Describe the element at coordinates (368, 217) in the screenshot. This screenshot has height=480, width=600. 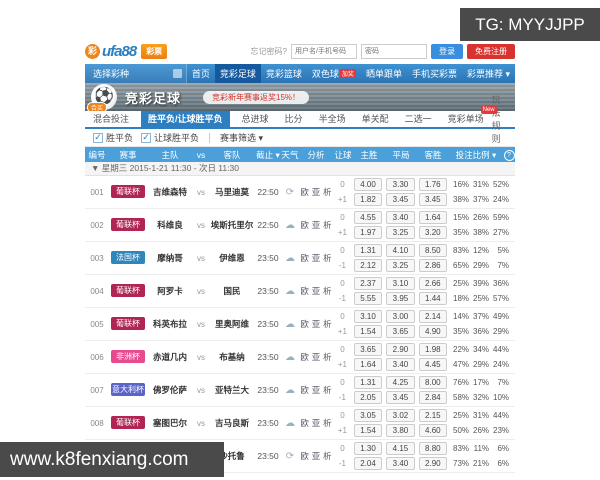
I see `odds-button: 4.55` at that location.